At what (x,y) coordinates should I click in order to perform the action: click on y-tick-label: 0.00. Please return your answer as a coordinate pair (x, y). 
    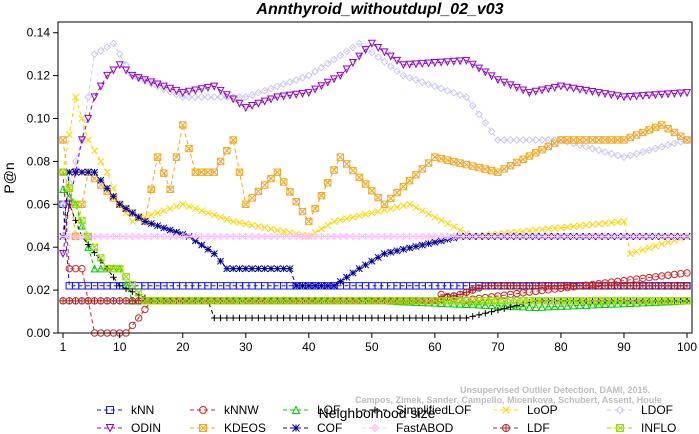
    Looking at the image, I should click on (39, 333).